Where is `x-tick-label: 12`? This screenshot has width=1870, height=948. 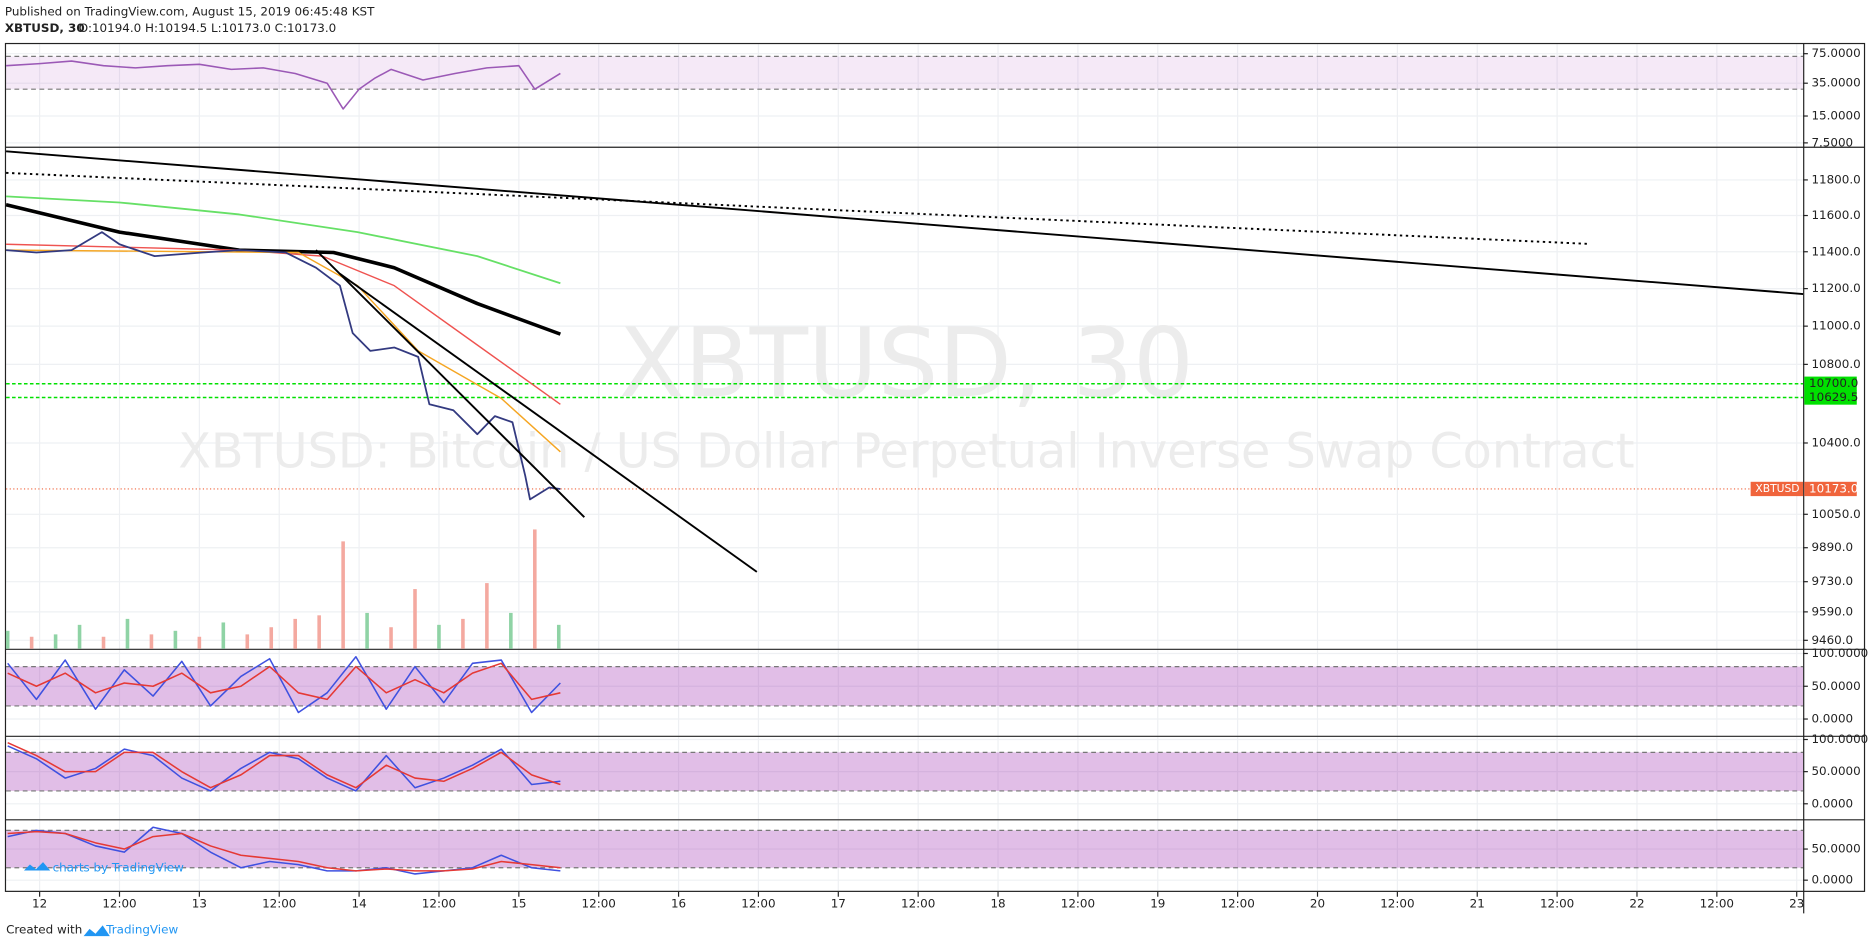 x-tick-label: 12 is located at coordinates (39, 903).